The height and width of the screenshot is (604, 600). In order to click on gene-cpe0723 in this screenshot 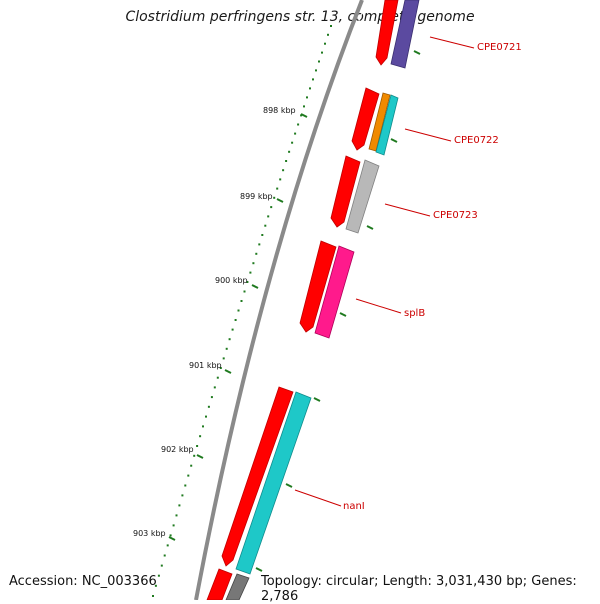, I will do `click(362, 196)`.